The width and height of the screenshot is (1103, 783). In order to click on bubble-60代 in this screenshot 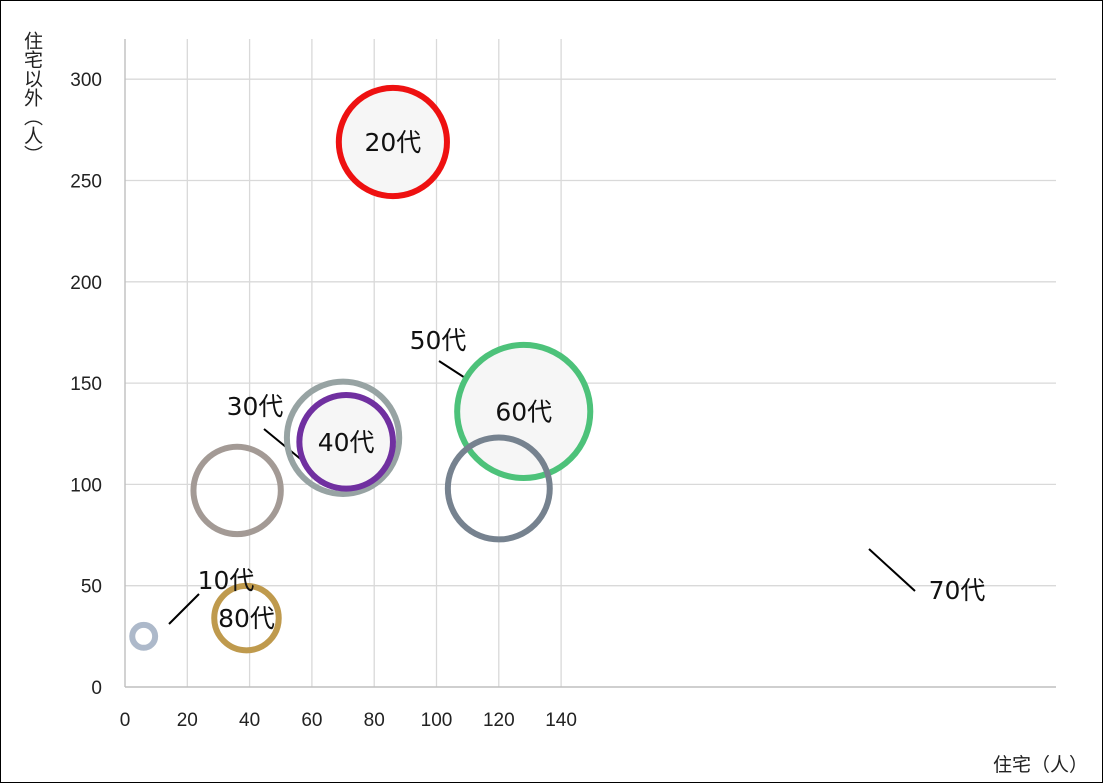, I will do `click(524, 411)`.